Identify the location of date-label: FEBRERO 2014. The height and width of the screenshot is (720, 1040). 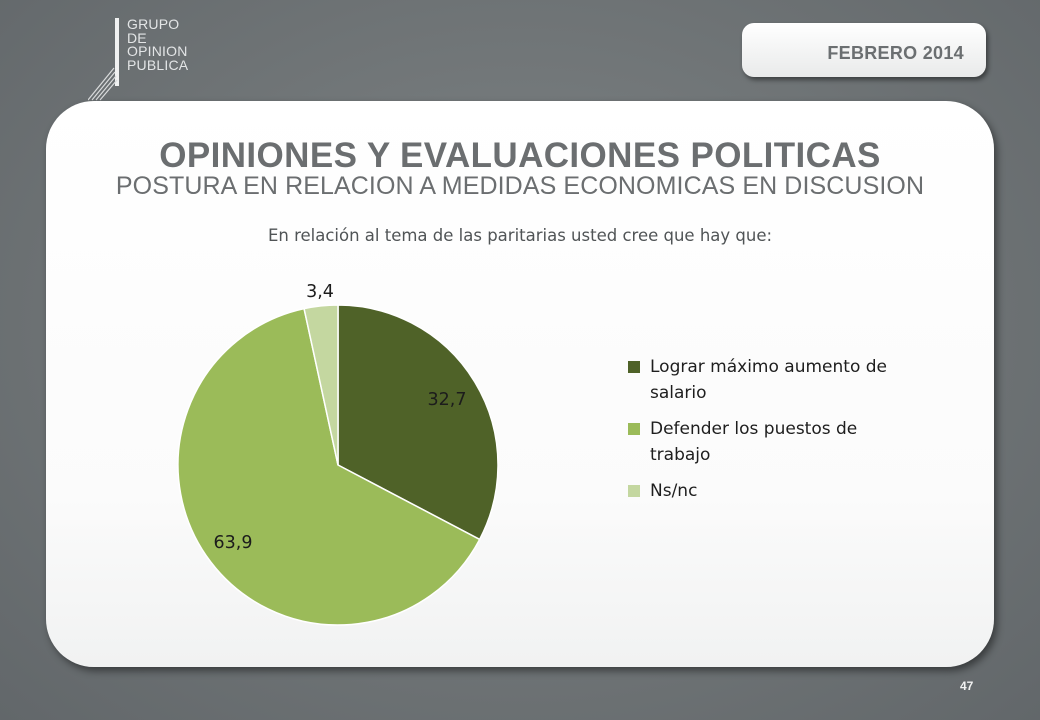
(895, 53).